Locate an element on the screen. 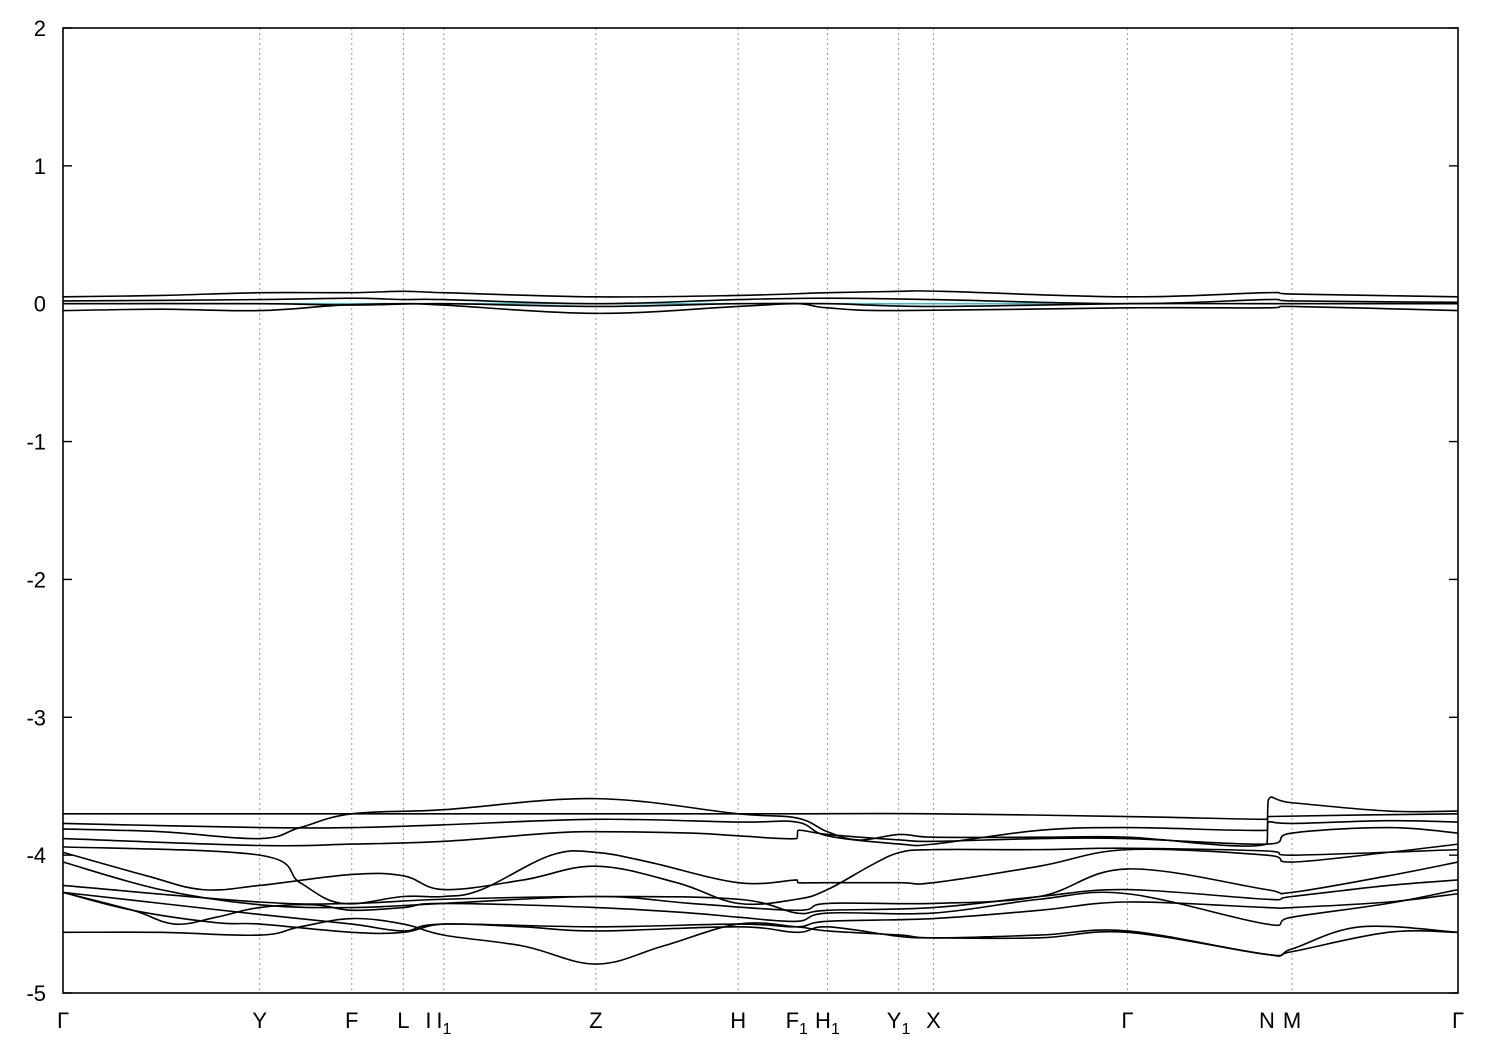 This screenshot has height=1050, width=1500. kpoint-label-7: H is located at coordinates (738, 1020).